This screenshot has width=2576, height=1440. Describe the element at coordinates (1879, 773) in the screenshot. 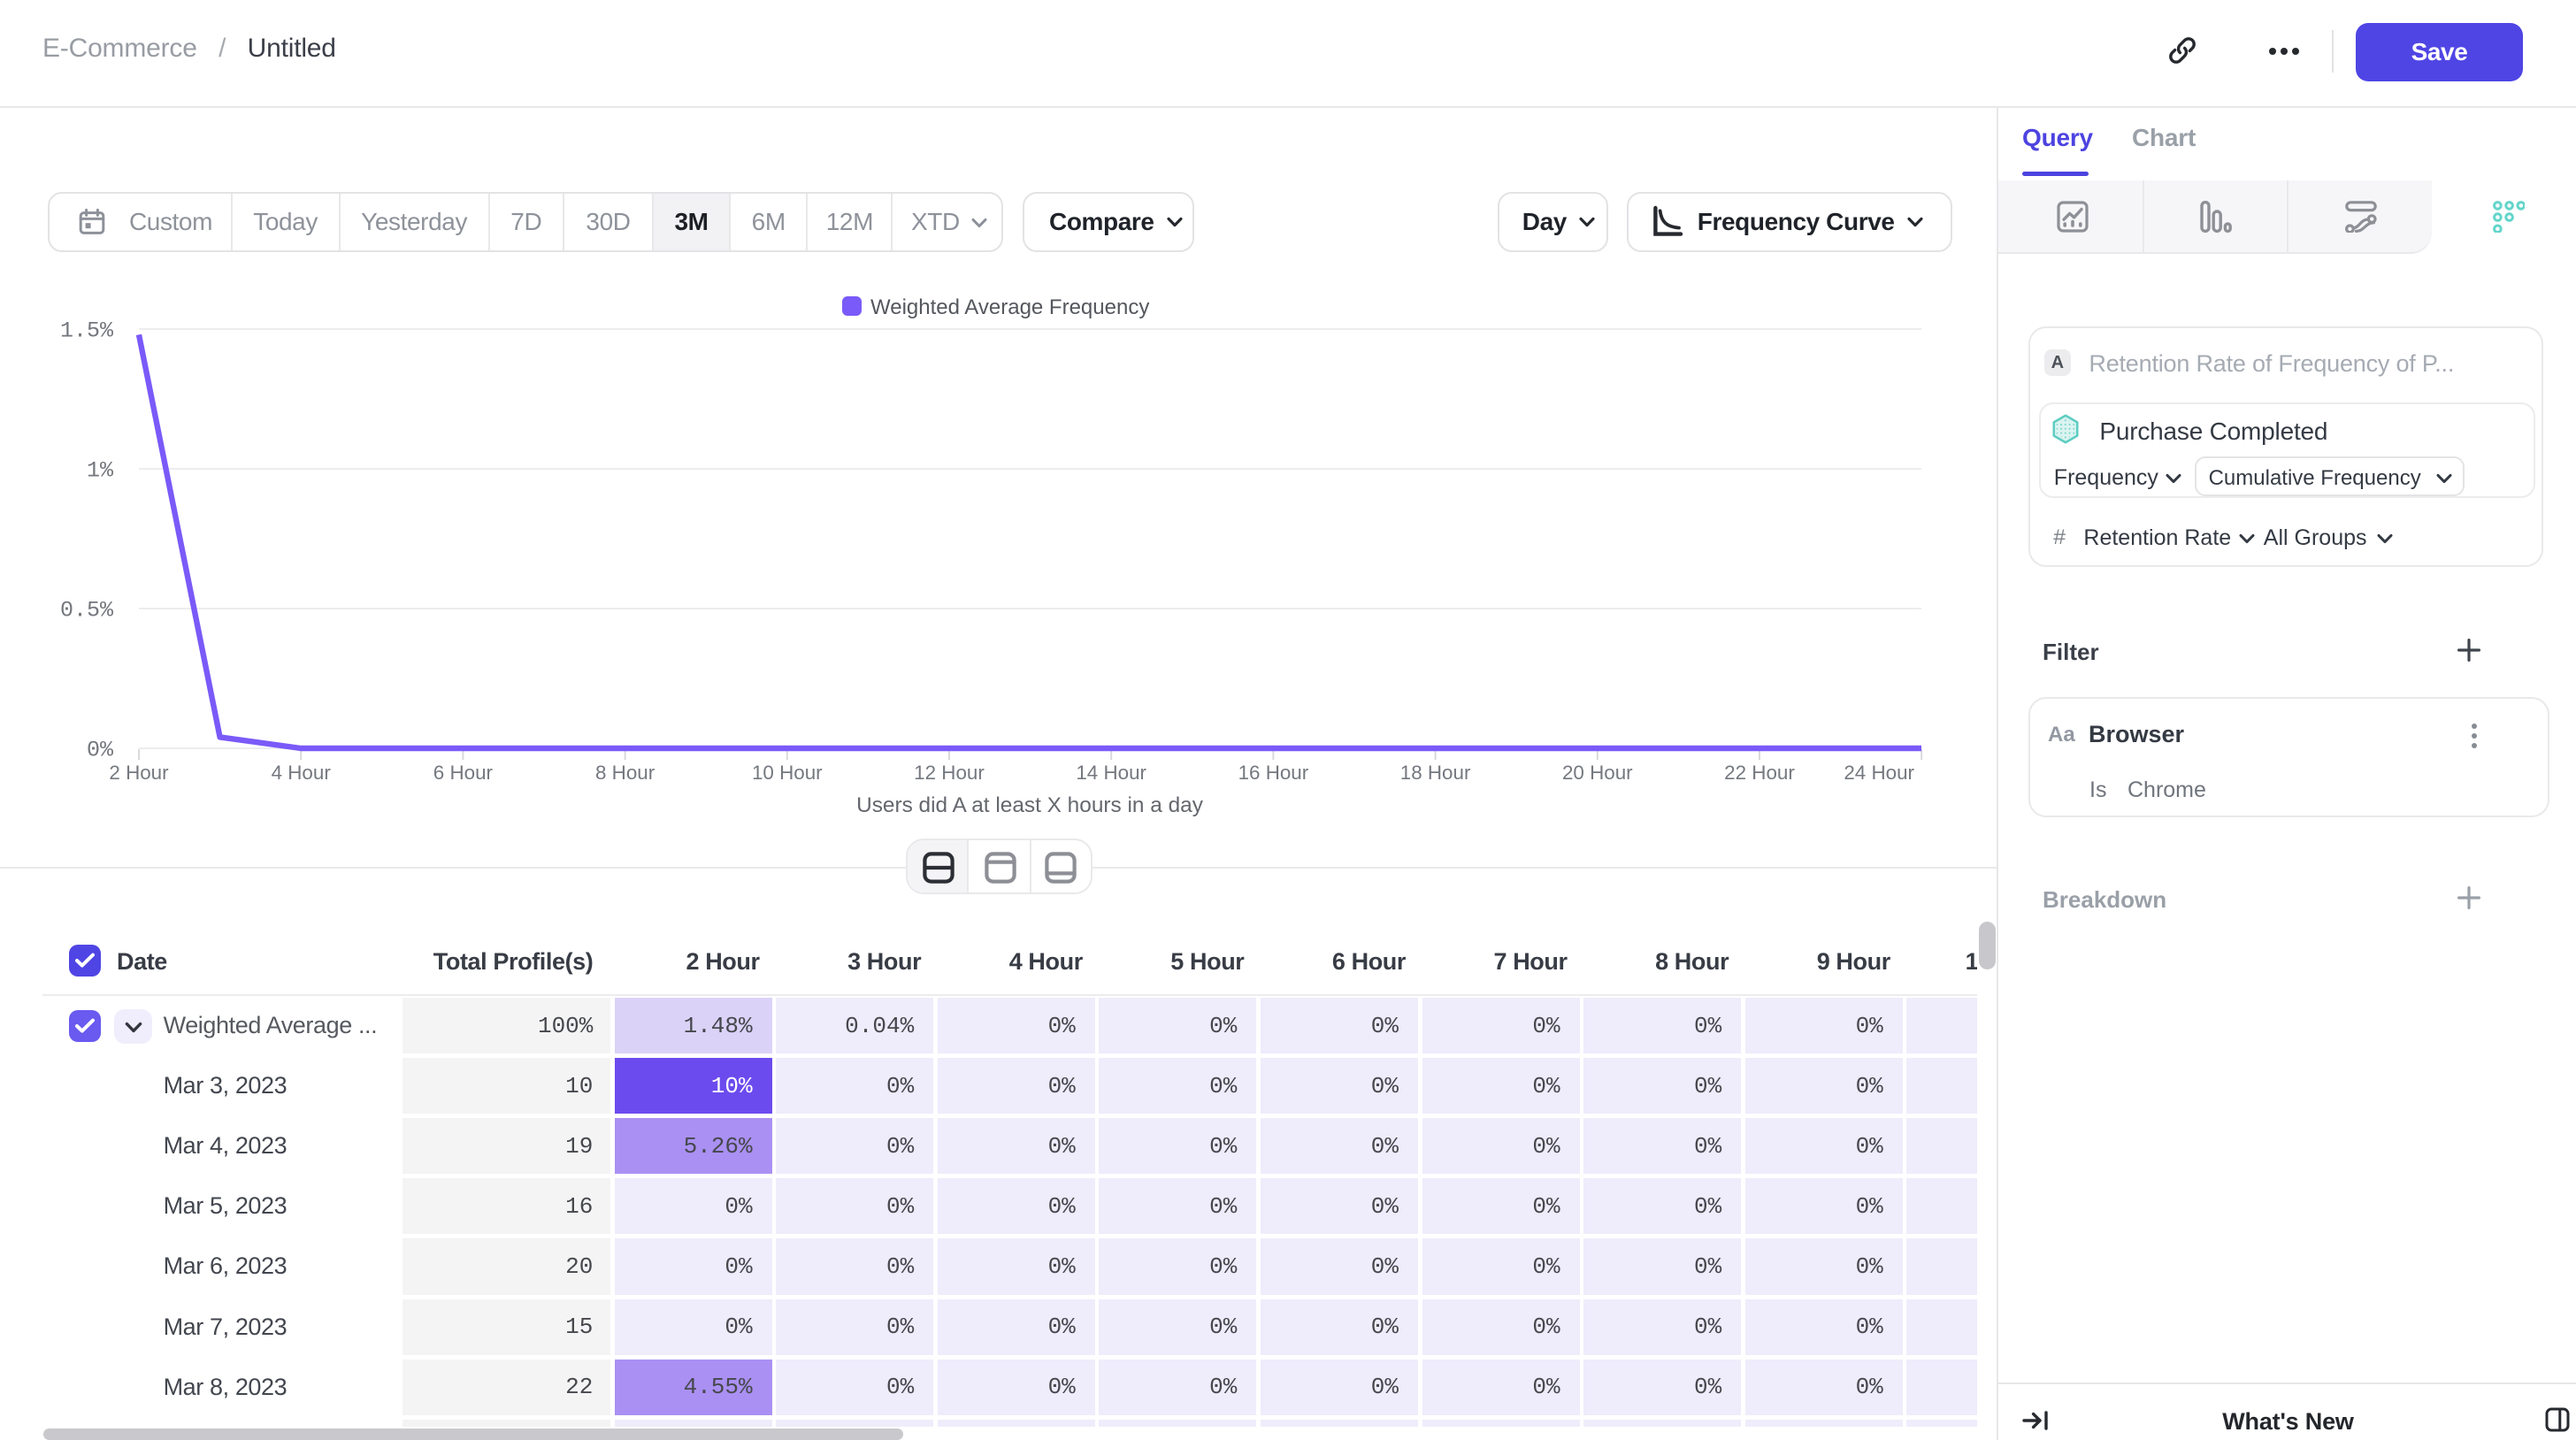

I see `svg-text: 24 Hour` at that location.